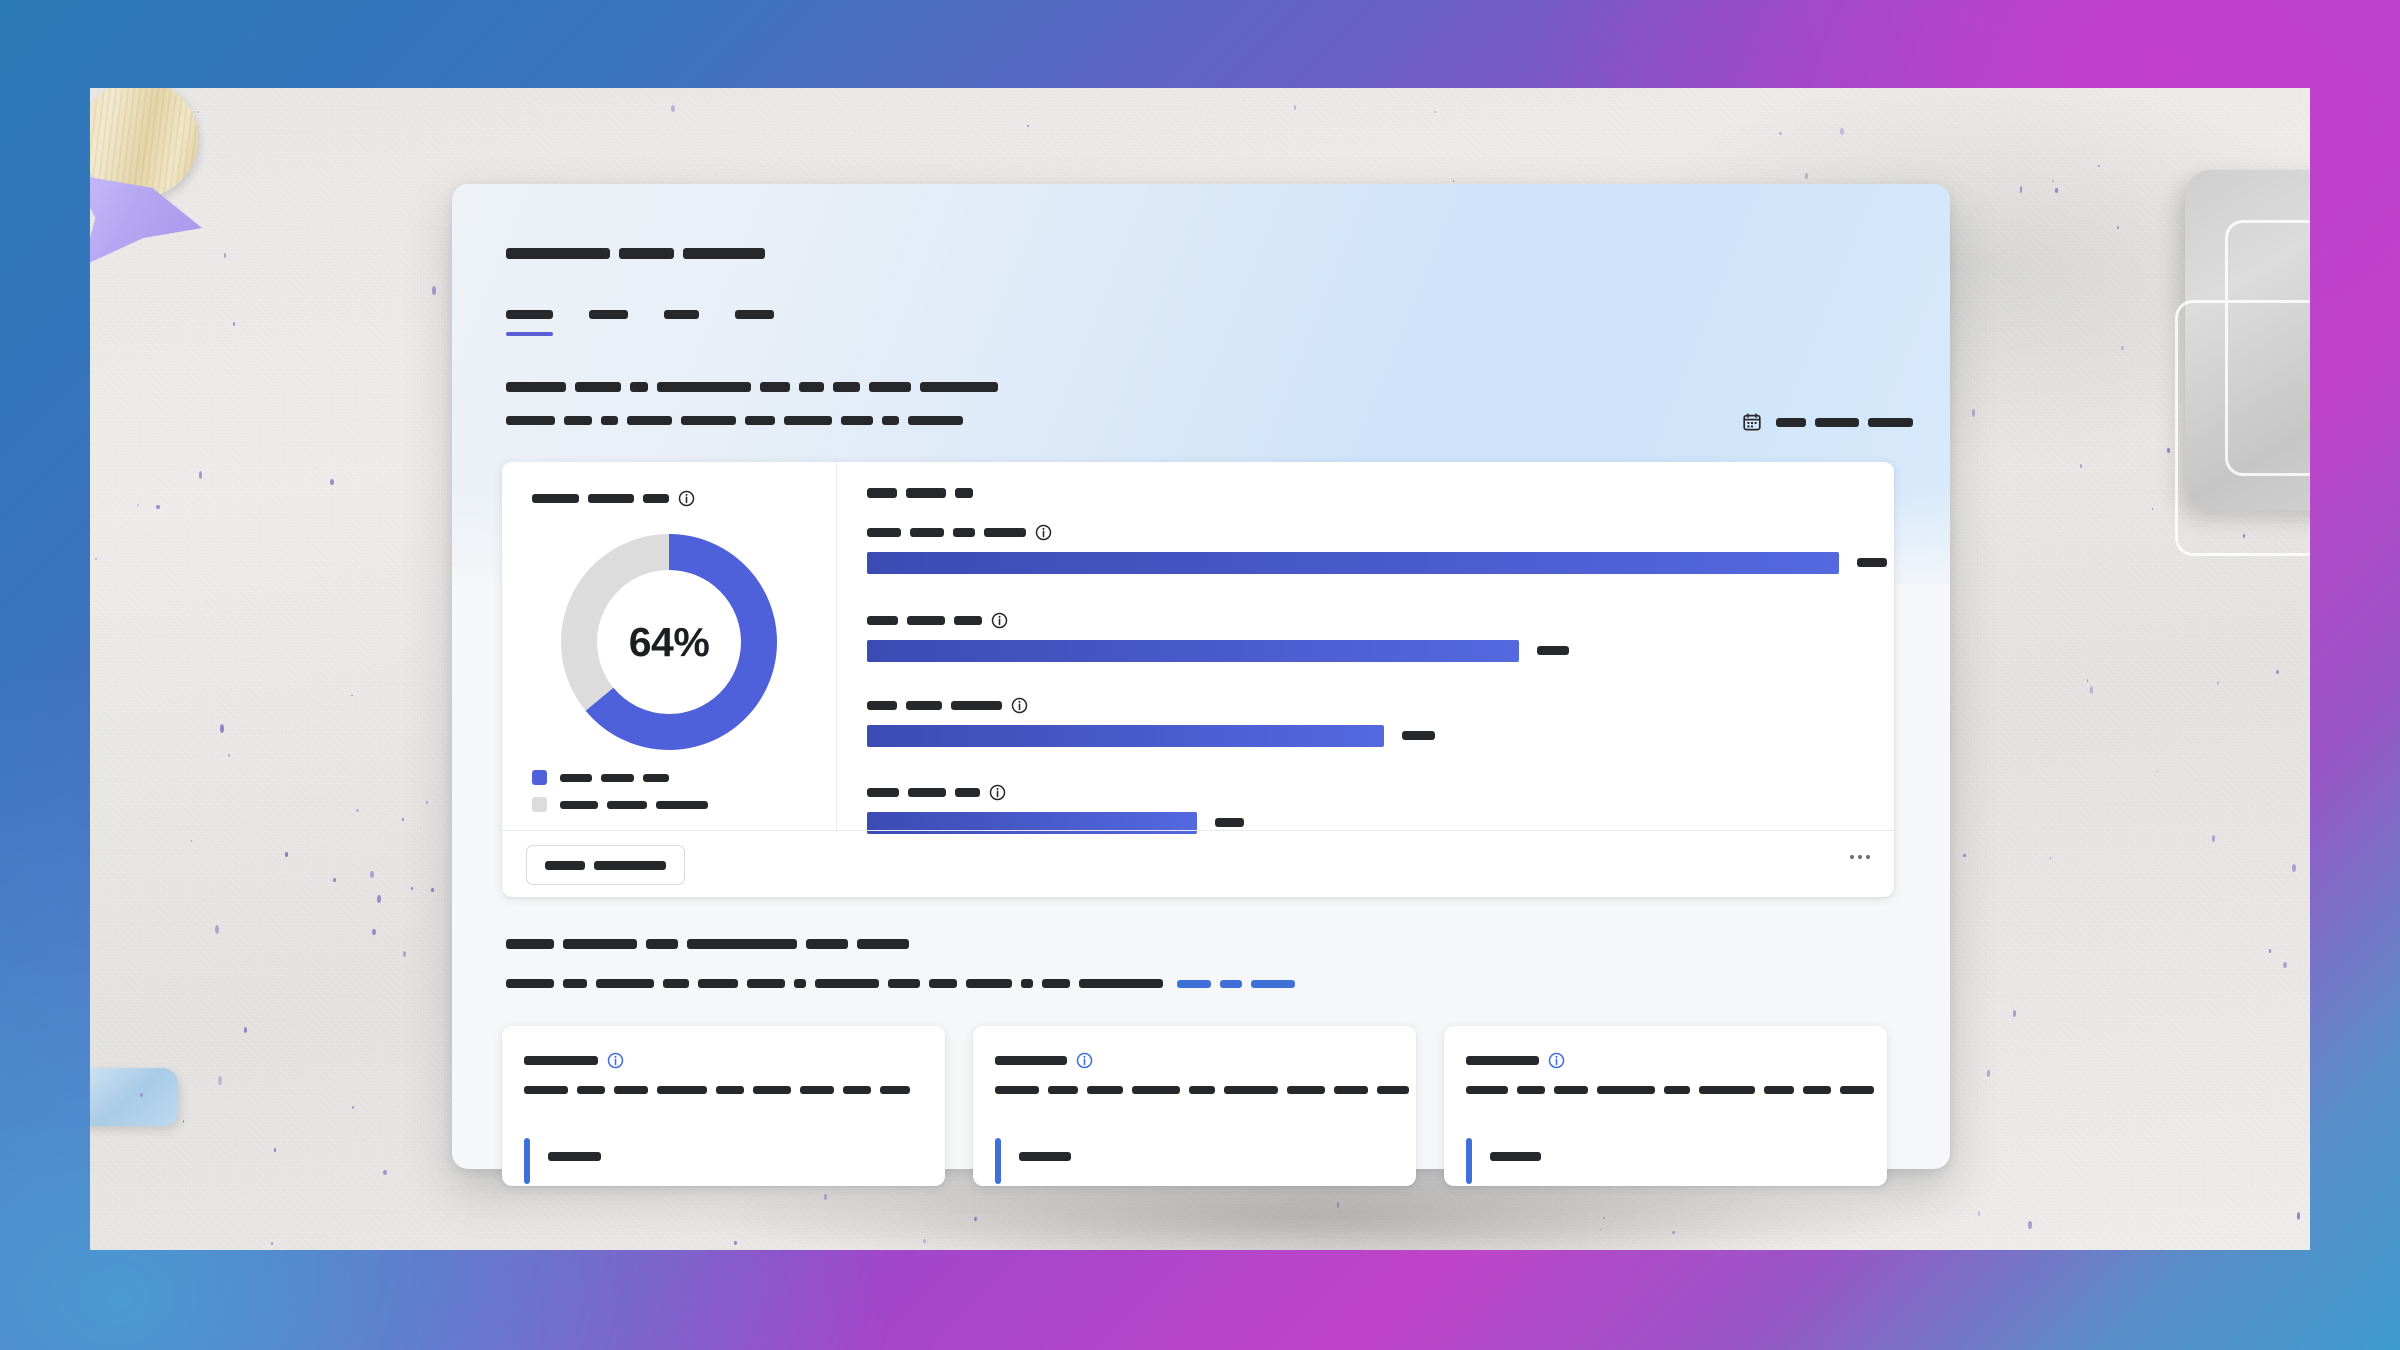  What do you see at coordinates (527, 1161) in the screenshot?
I see `metric-accent-bar` at bounding box center [527, 1161].